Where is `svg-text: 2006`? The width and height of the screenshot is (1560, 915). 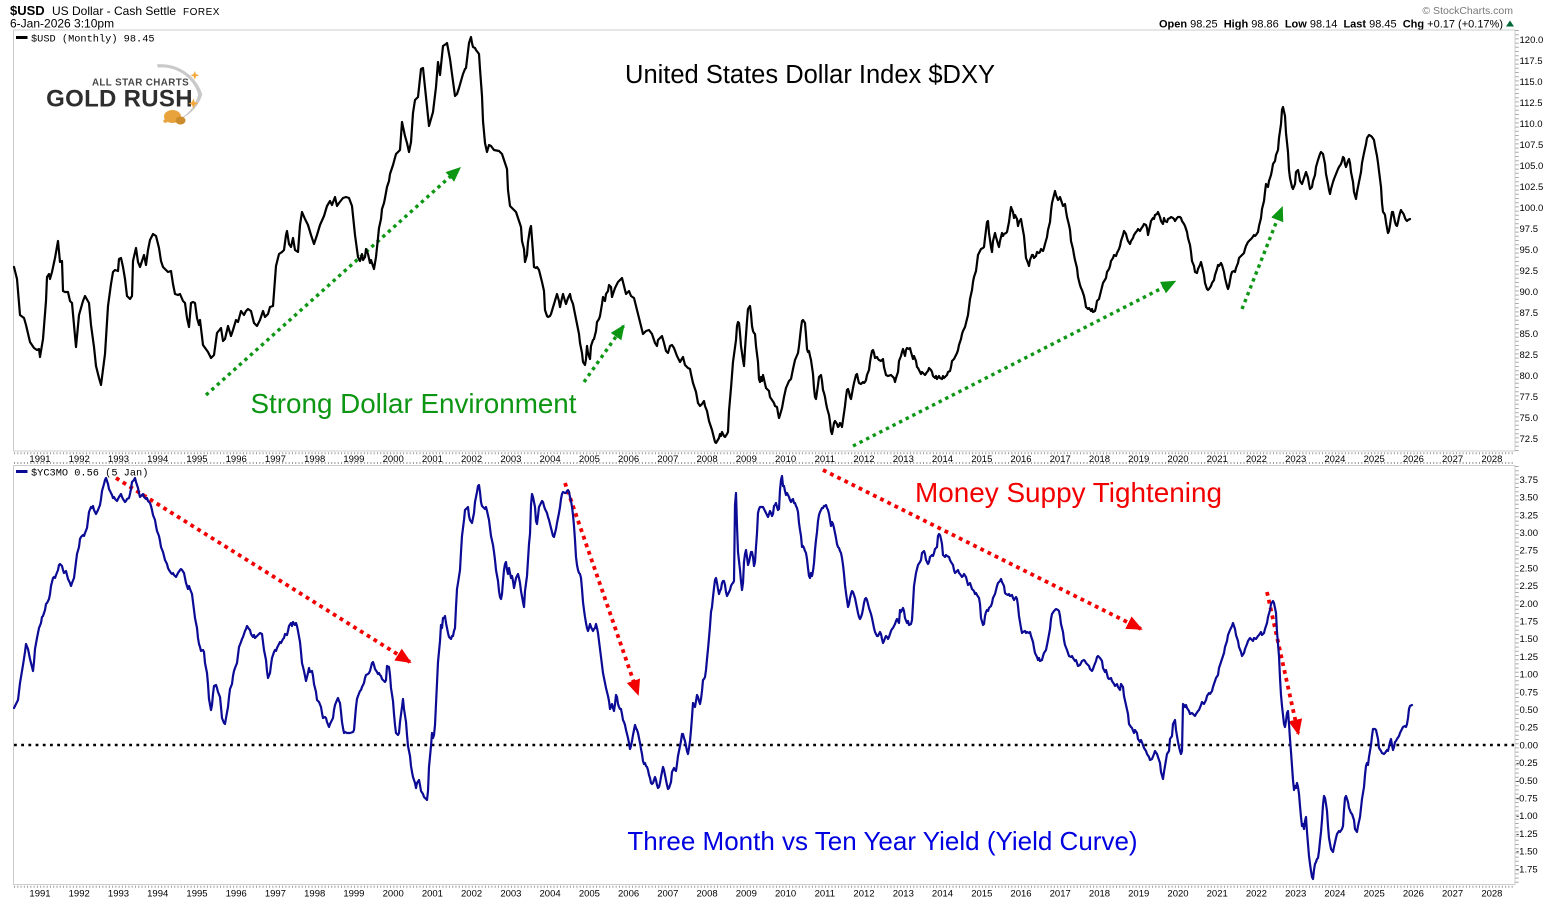 svg-text: 2006 is located at coordinates (628, 459).